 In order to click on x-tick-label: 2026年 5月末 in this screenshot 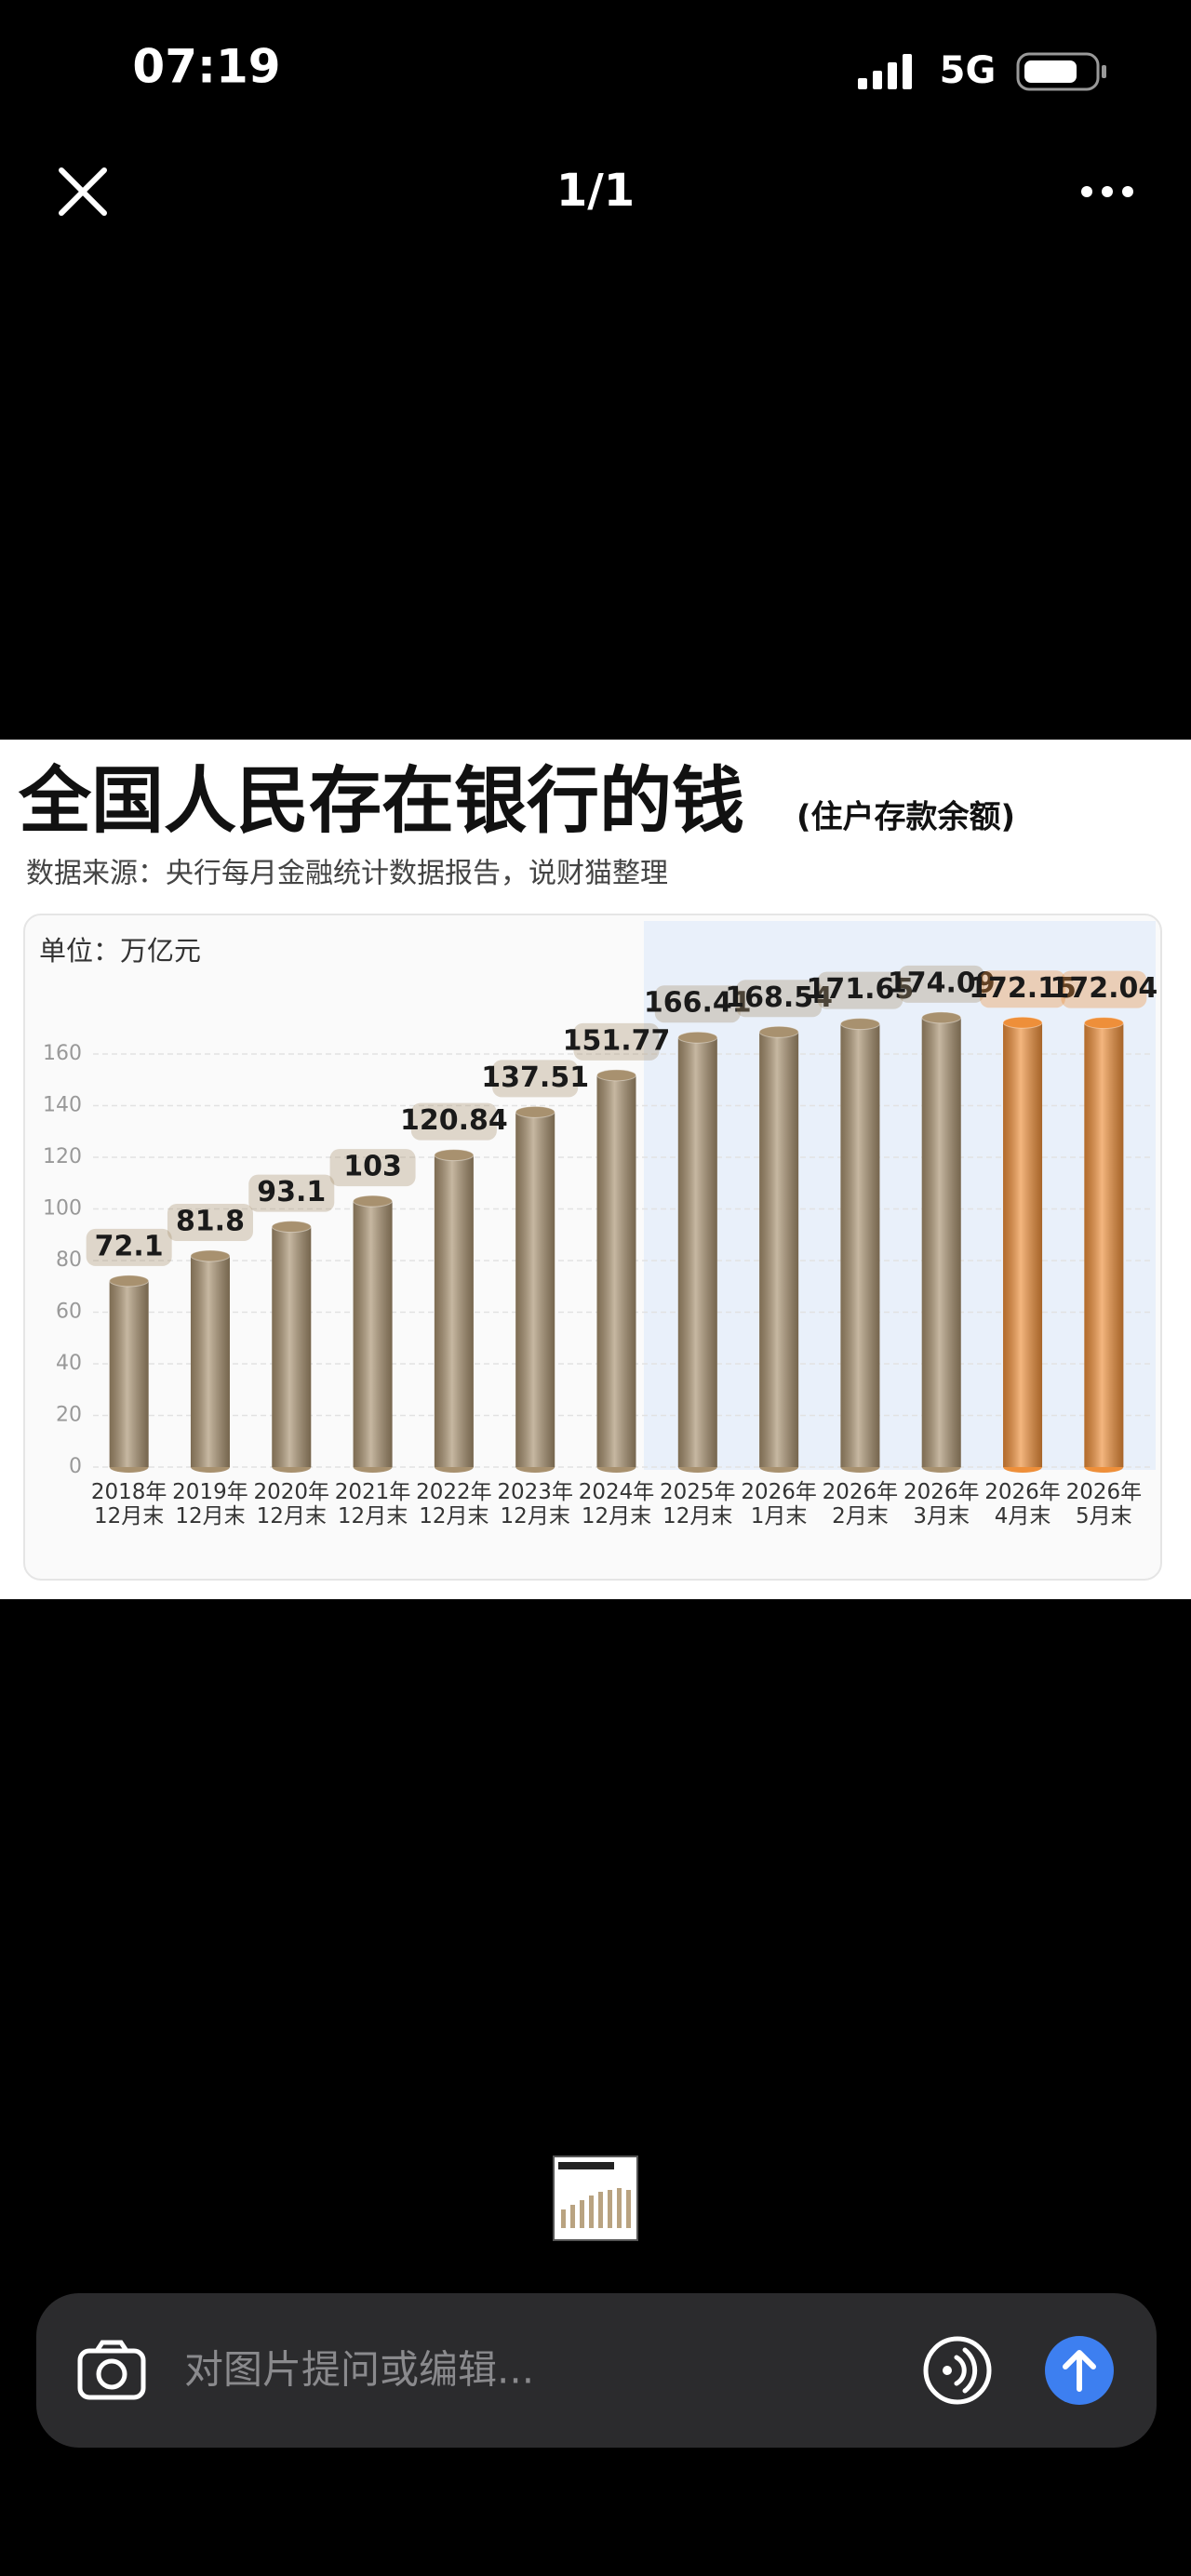, I will do `click(1104, 1504)`.